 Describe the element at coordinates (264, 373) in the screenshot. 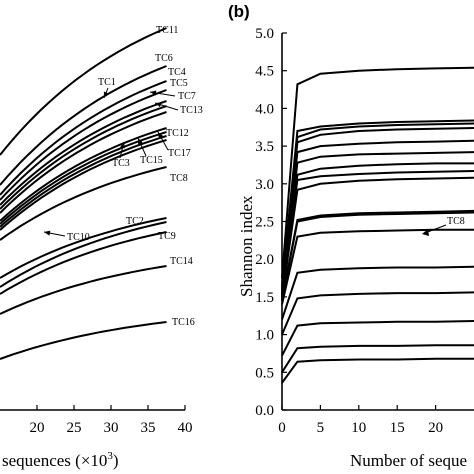

I see `panel-b-y-tick-label: 0.5` at that location.